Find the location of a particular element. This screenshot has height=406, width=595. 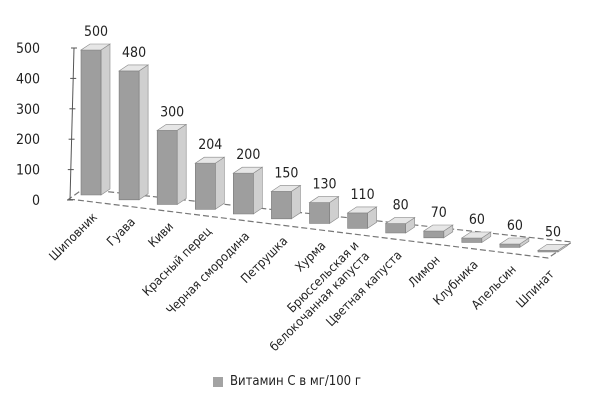

x-tick-label: Лимон is located at coordinates (424, 271).